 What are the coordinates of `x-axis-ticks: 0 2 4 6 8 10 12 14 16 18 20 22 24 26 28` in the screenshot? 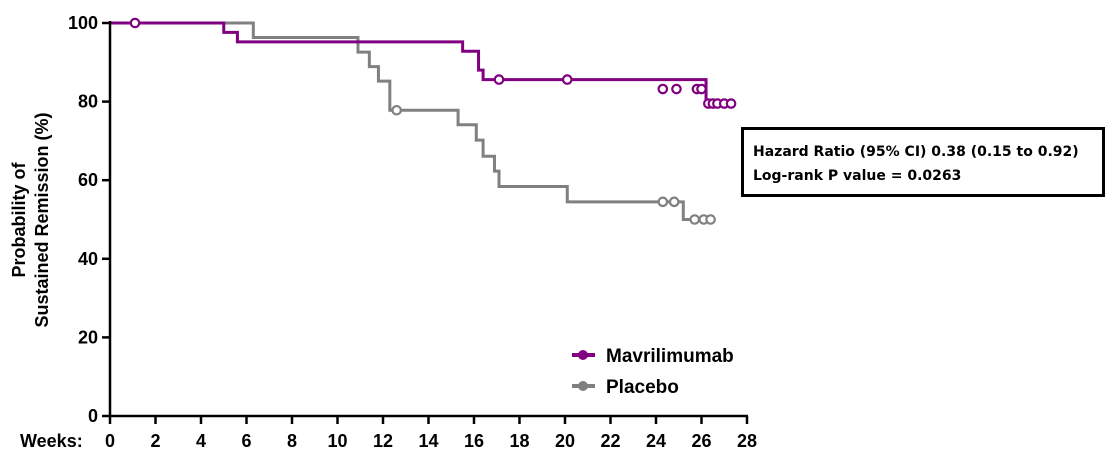 It's located at (431, 433).